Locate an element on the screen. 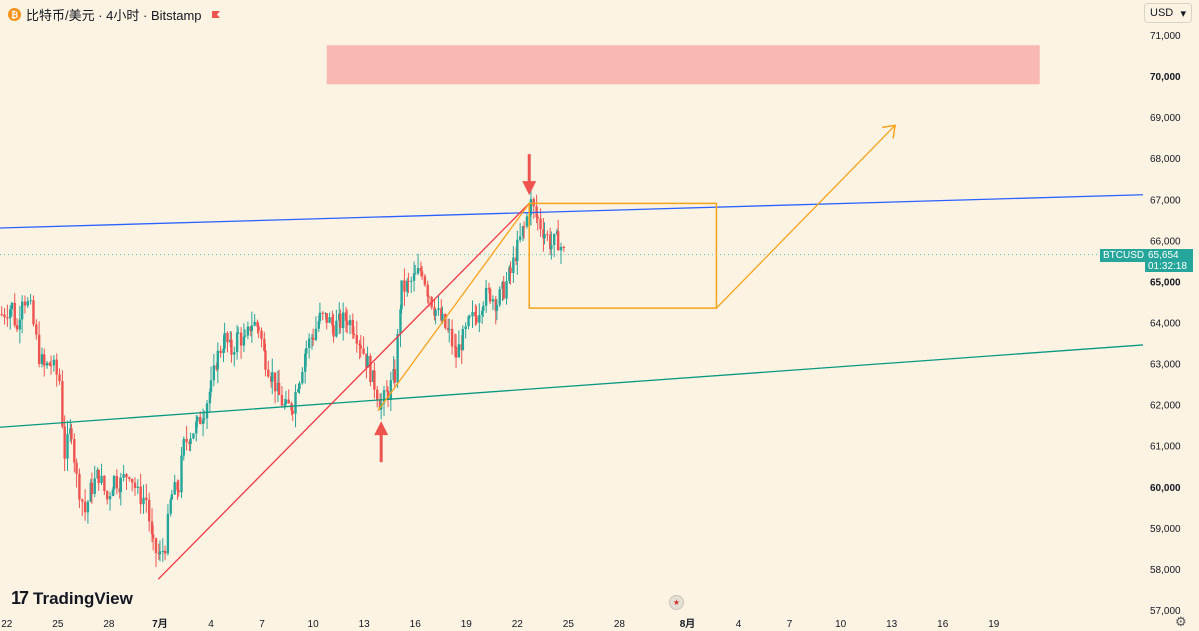 The width and height of the screenshot is (1199, 631). us-flag-icon: ★ is located at coordinates (676, 602).